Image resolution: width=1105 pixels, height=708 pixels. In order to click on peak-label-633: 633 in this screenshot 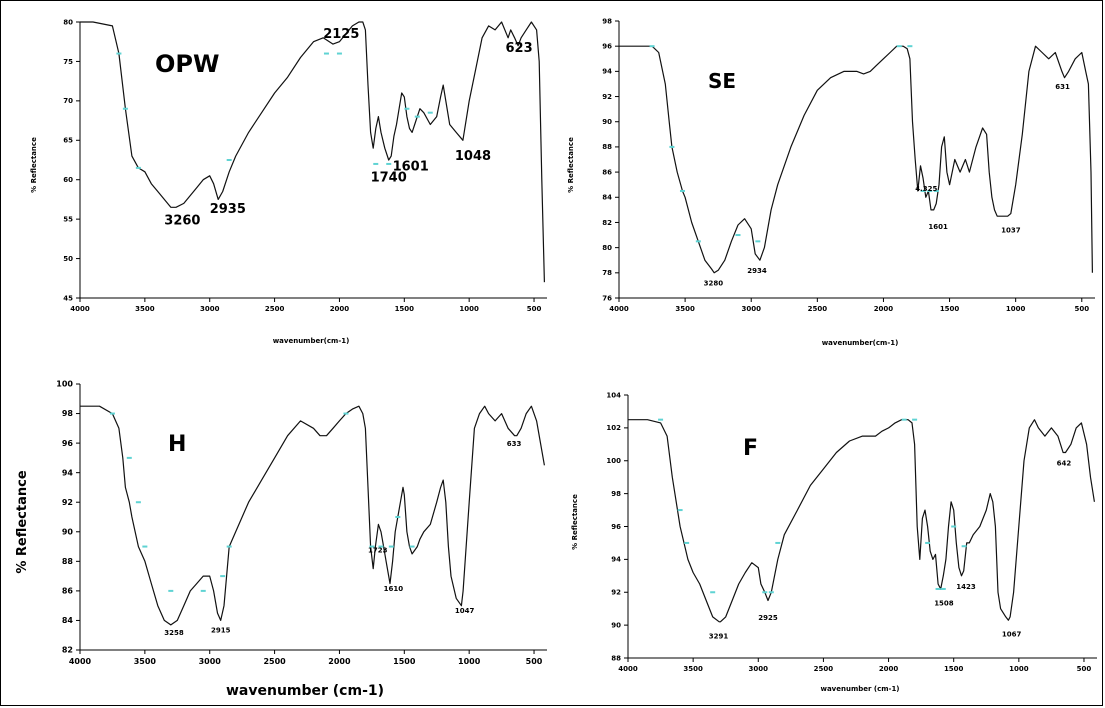, I will do `click(514, 444)`.